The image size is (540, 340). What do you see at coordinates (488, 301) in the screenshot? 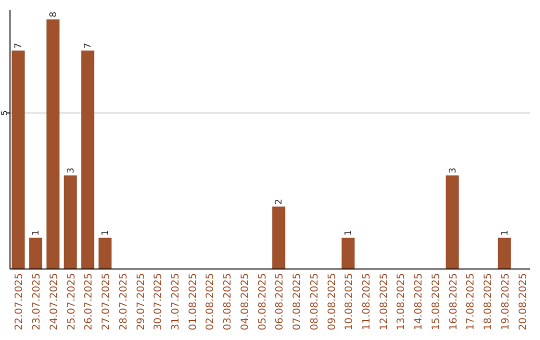
I see `x-tick-label: 18.08.2025` at bounding box center [488, 301].